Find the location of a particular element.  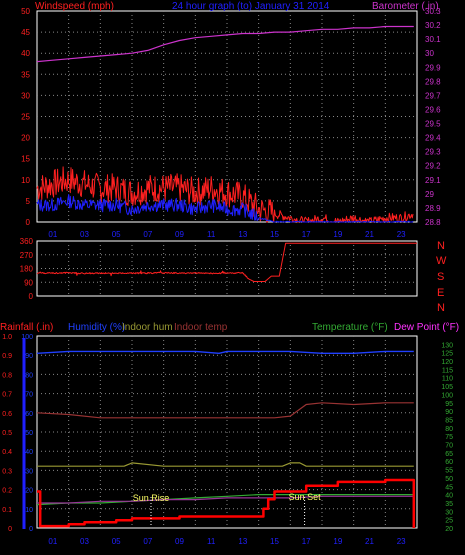

temp-y-tick: 105 is located at coordinates (447, 387).